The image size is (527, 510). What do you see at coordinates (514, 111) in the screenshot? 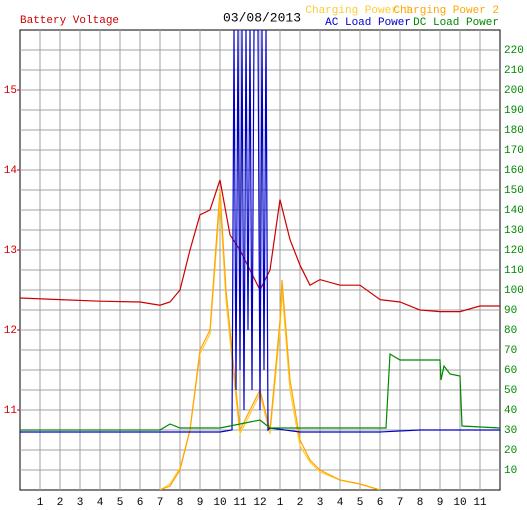
I see `y2-tick-label: 190` at bounding box center [514, 111].